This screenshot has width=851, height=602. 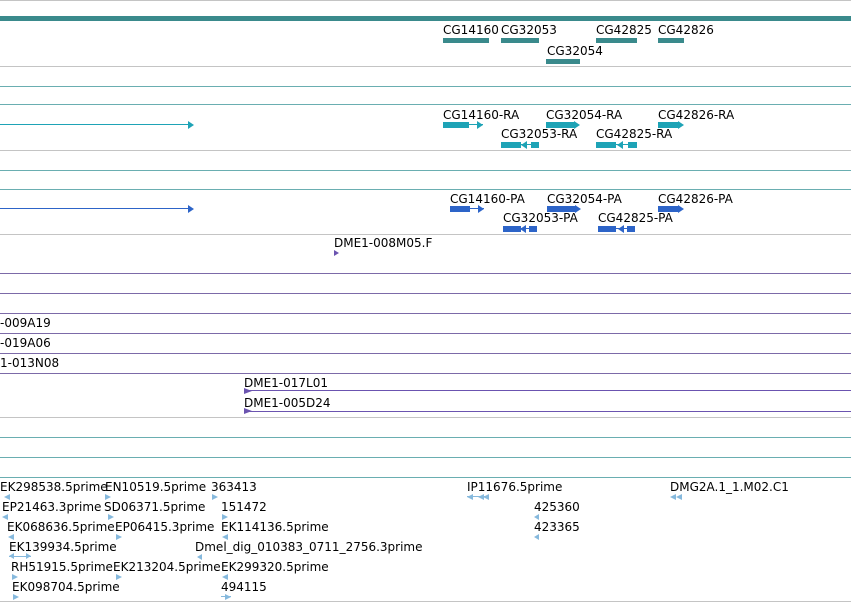 What do you see at coordinates (275, 567) in the screenshot?
I see `est-label: EK299320.5prime` at bounding box center [275, 567].